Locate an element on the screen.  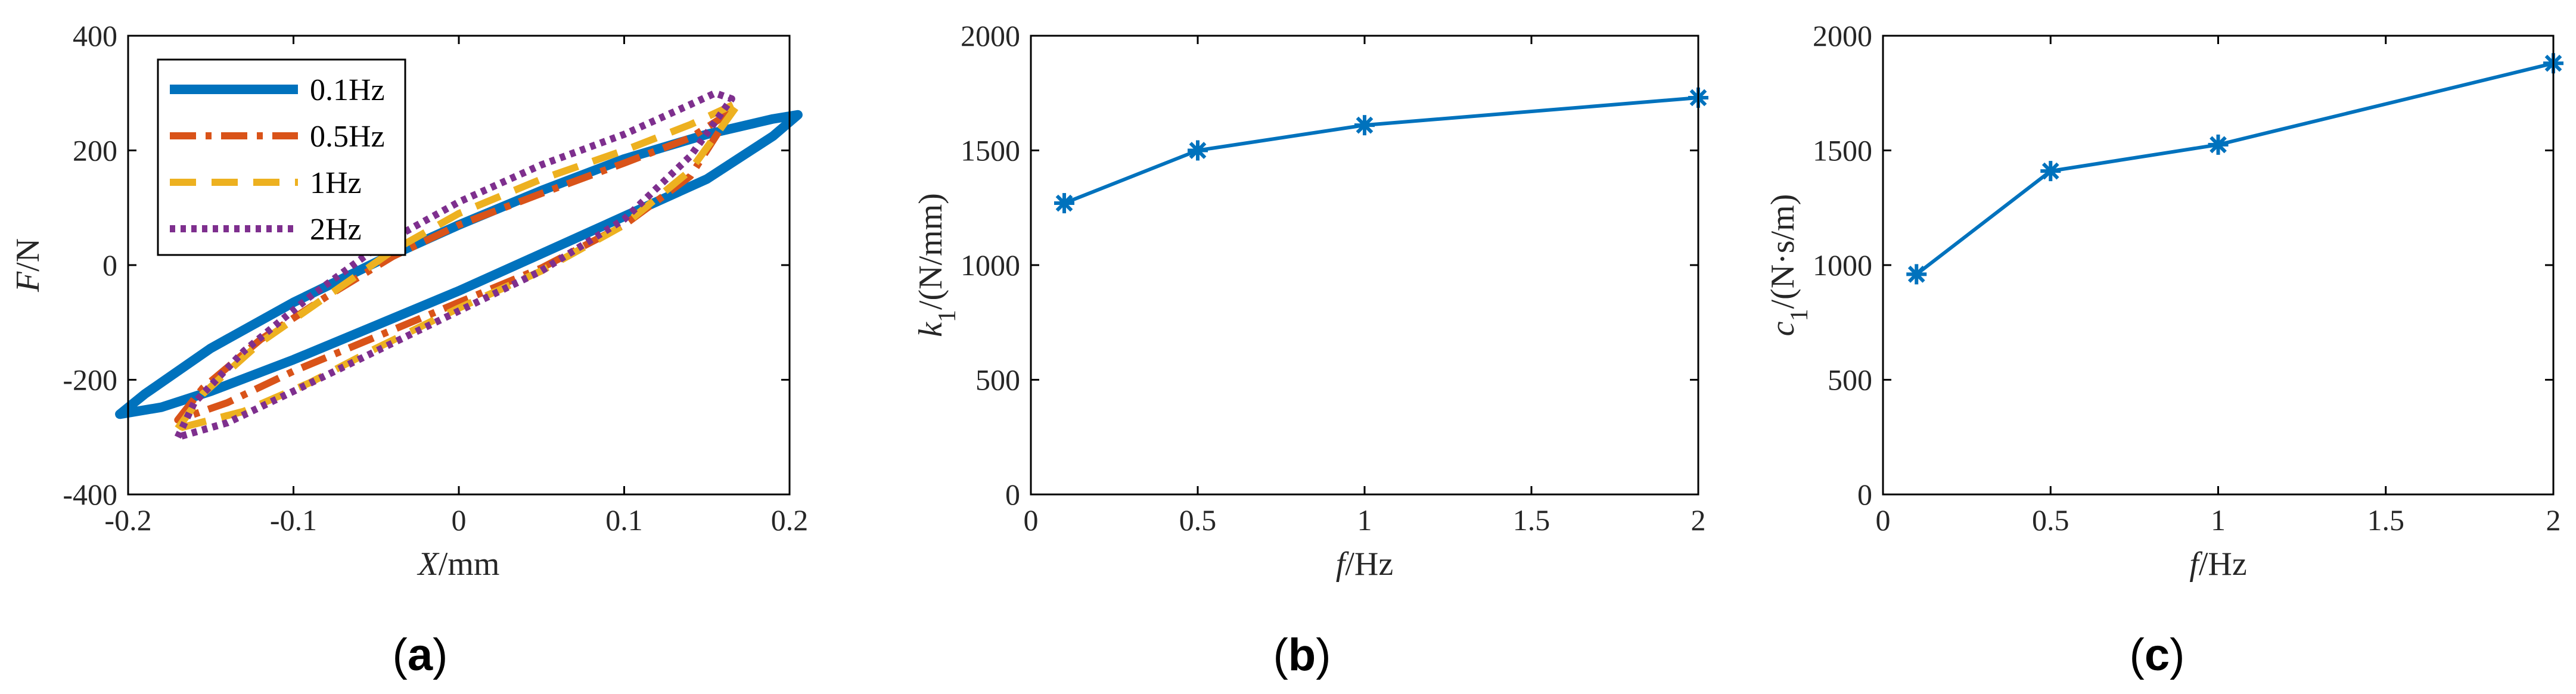
y-axis-label: c1/(N·s/m) is located at coordinates (1788, 265).